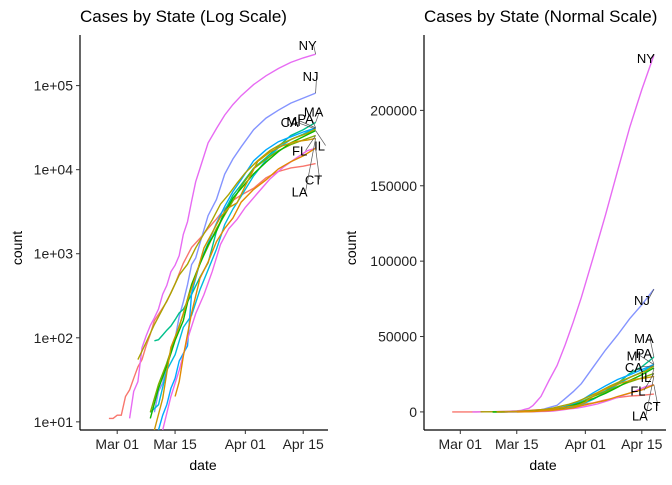 The image size is (672, 485). I want to click on y-tick-label: 200000, so click(393, 110).